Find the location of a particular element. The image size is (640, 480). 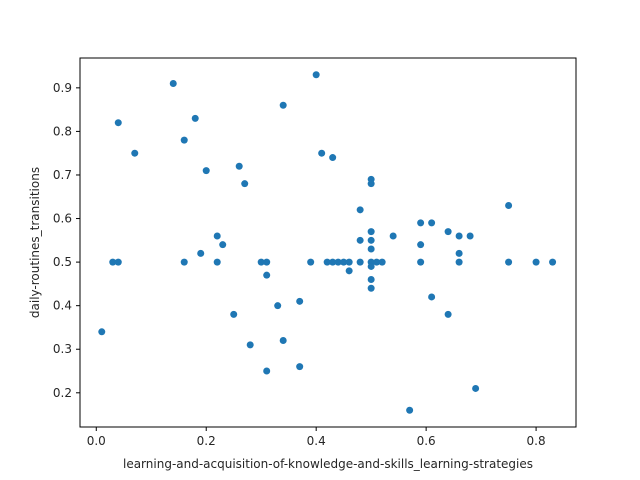

x-tick-label: 0.8 is located at coordinates (536, 441).